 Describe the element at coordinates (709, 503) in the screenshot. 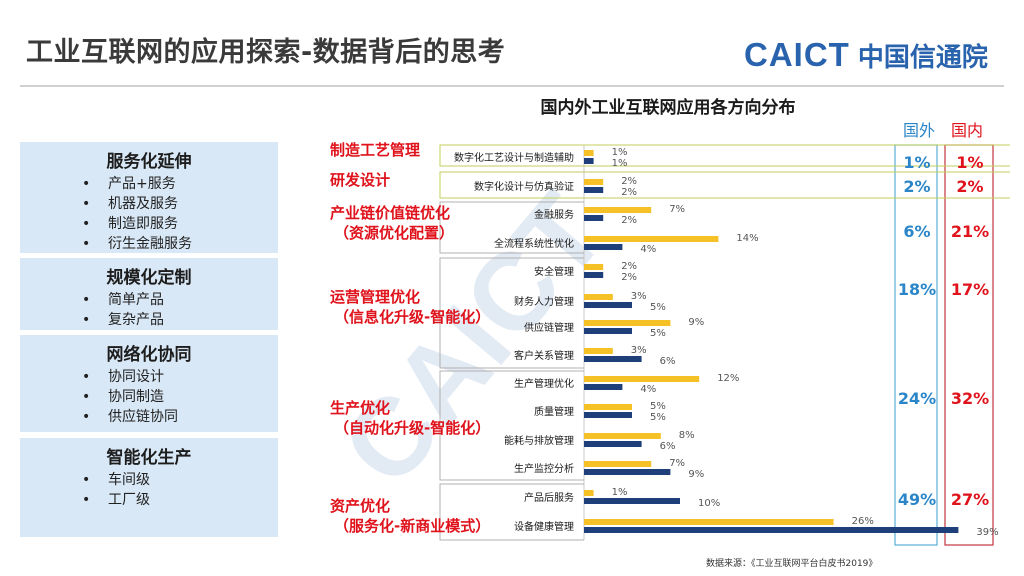

I see `foreign-data-label: 10%` at that location.